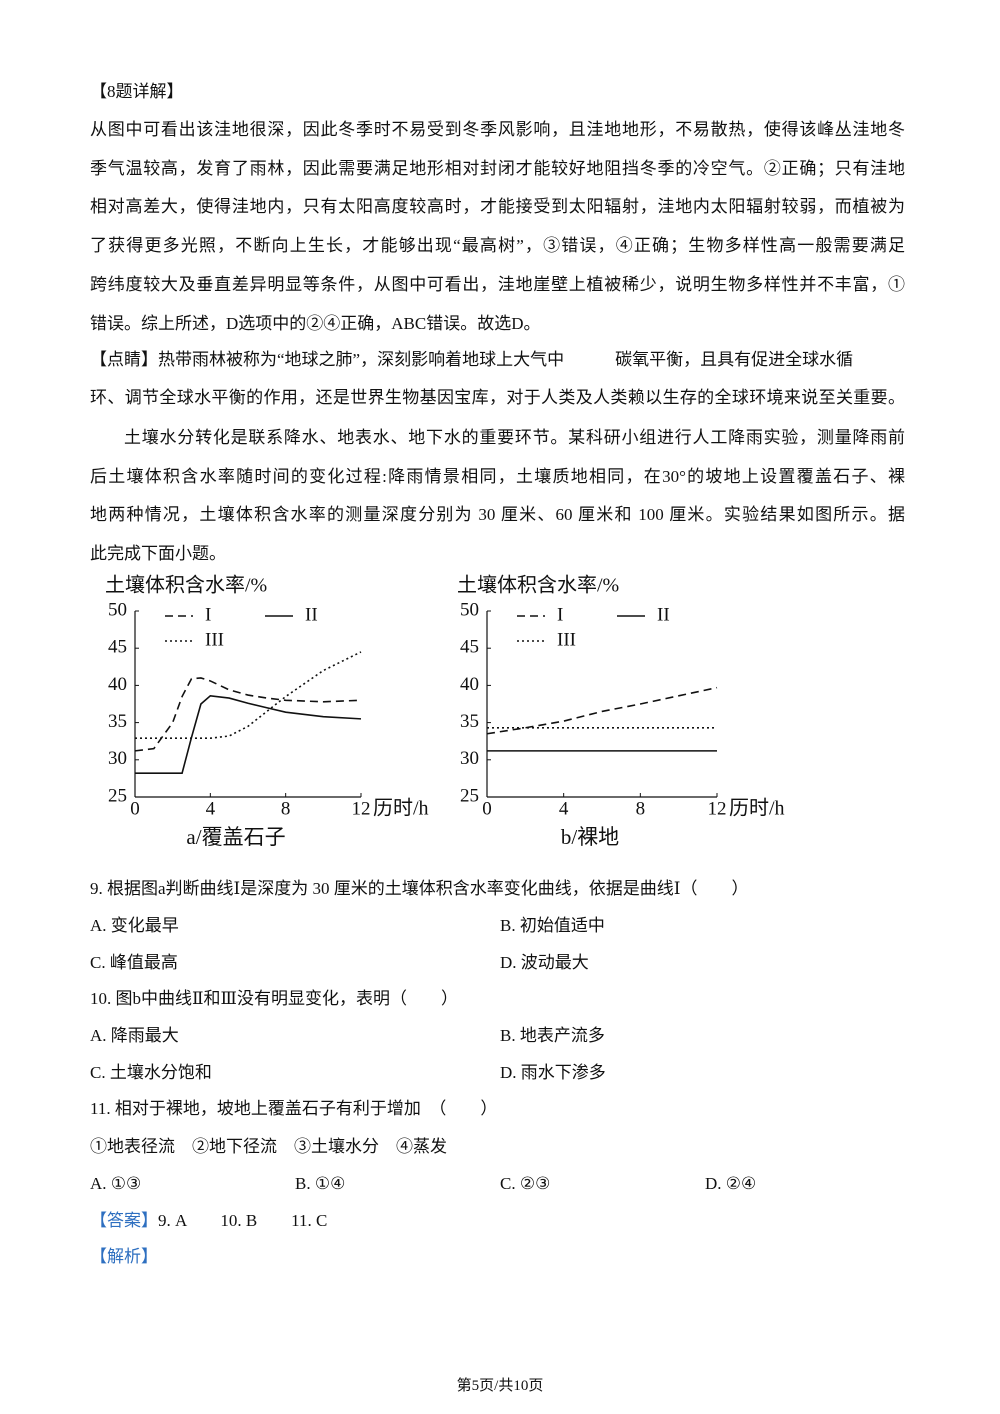  What do you see at coordinates (731, 1183) in the screenshot?
I see `option: D. ②④` at bounding box center [731, 1183].